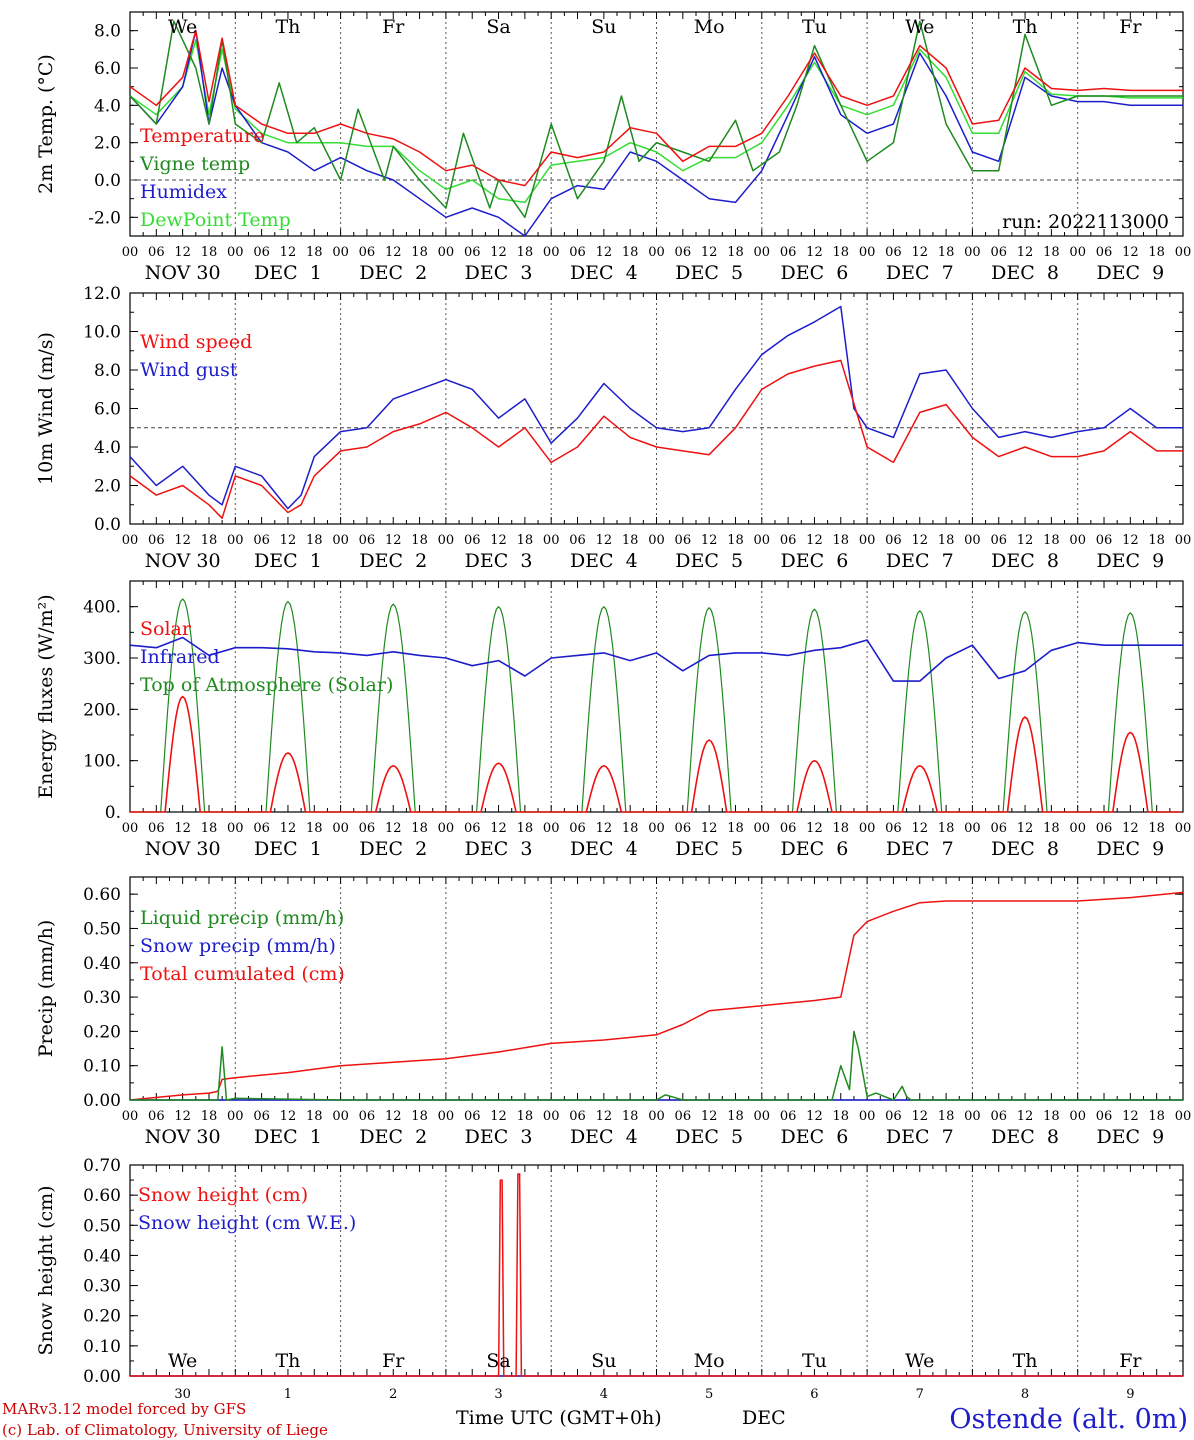  What do you see at coordinates (920, 1394) in the screenshot?
I see `x-day-number: 7` at bounding box center [920, 1394].